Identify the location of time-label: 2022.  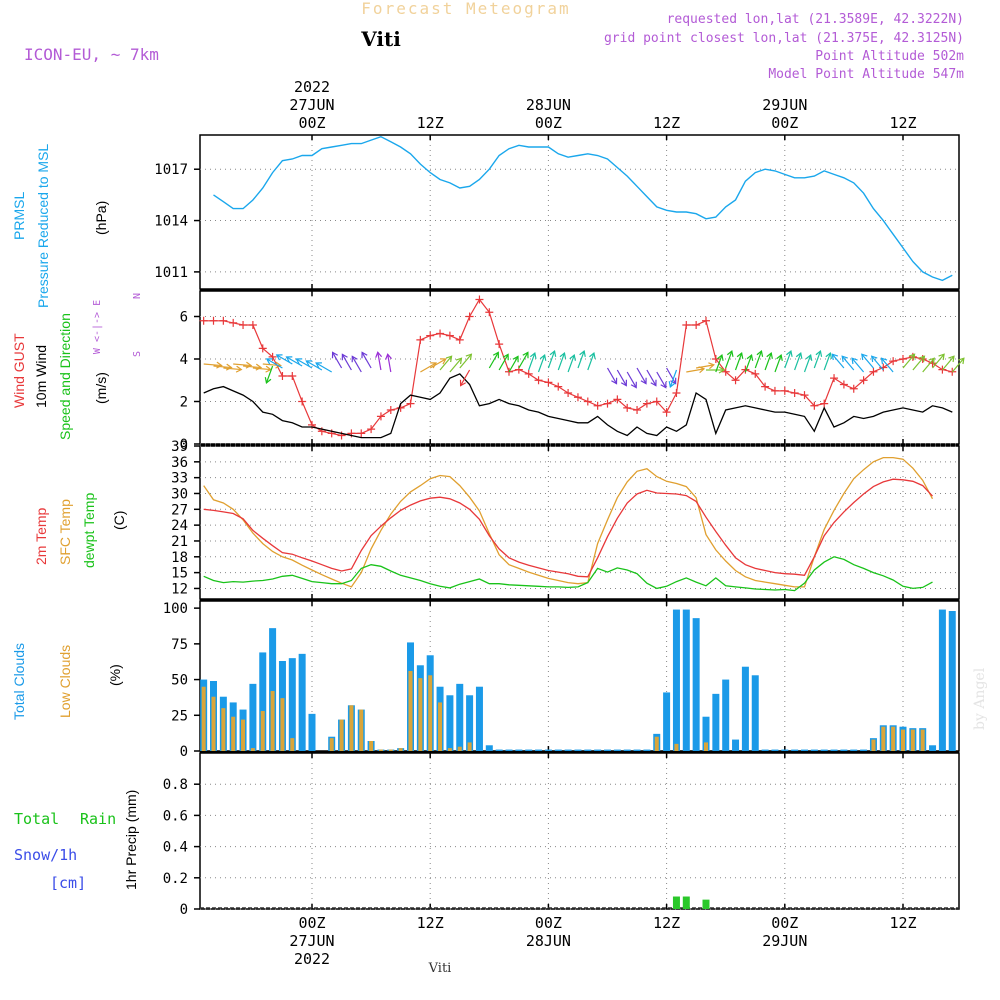
(312, 959).